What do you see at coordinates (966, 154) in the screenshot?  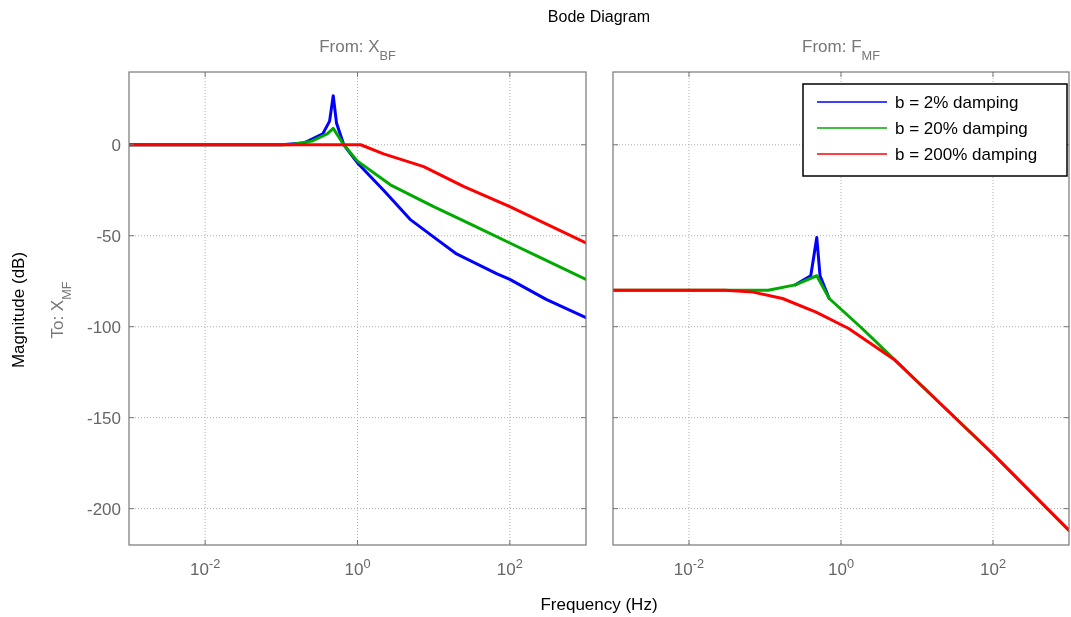 I see `legend-label: b = 200% damping` at bounding box center [966, 154].